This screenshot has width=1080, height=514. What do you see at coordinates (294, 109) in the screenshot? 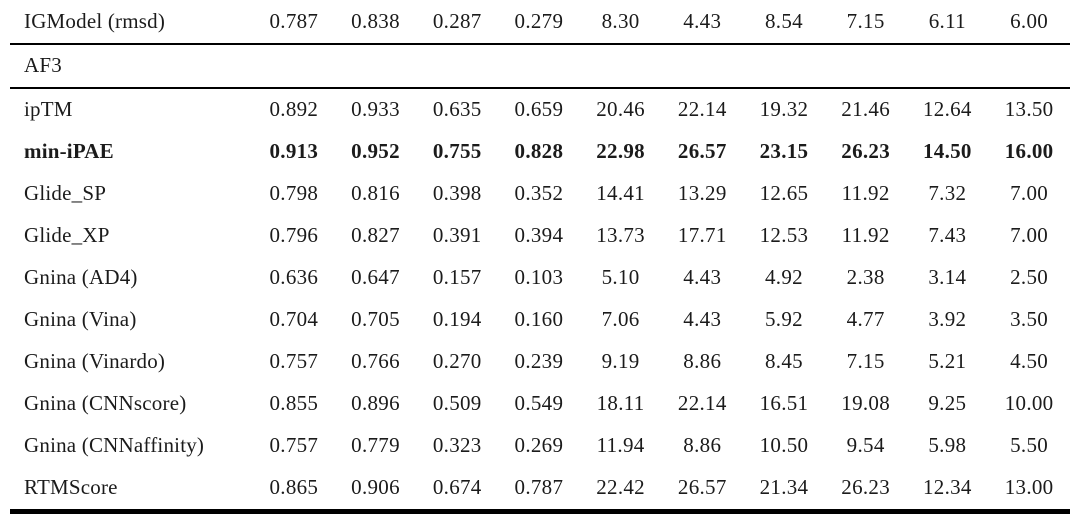
I see `metric-value: 0.892` at bounding box center [294, 109].